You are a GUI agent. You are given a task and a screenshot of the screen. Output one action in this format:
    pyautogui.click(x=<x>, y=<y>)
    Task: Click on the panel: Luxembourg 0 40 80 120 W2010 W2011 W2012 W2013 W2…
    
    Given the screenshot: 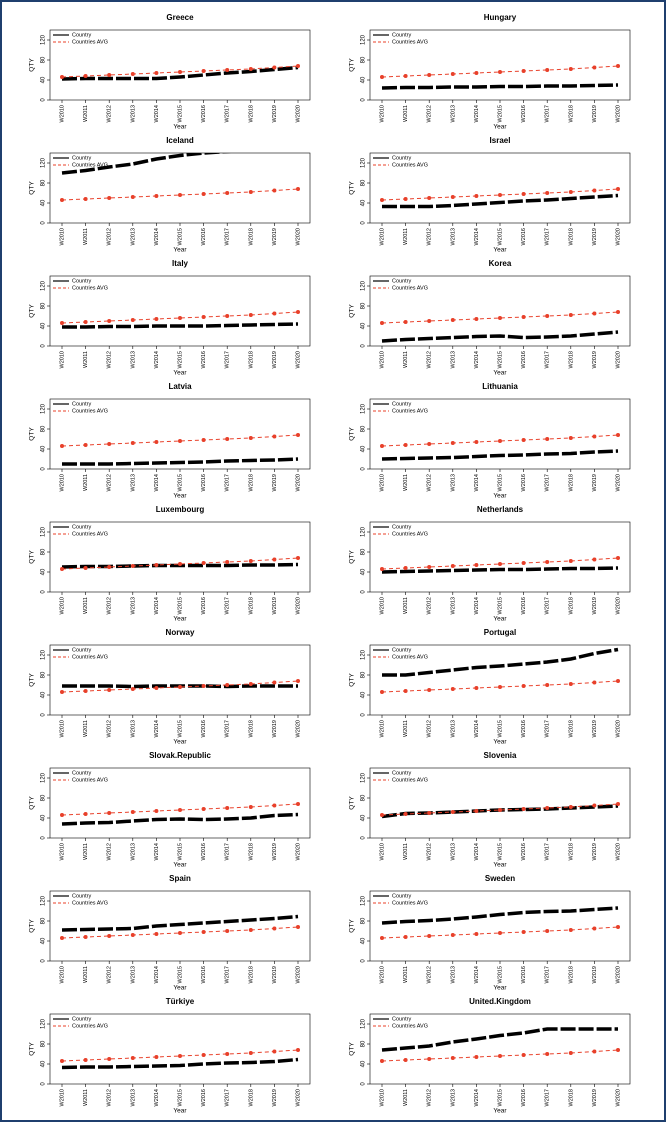 What is the action you would take?
    pyautogui.click(x=170, y=564)
    